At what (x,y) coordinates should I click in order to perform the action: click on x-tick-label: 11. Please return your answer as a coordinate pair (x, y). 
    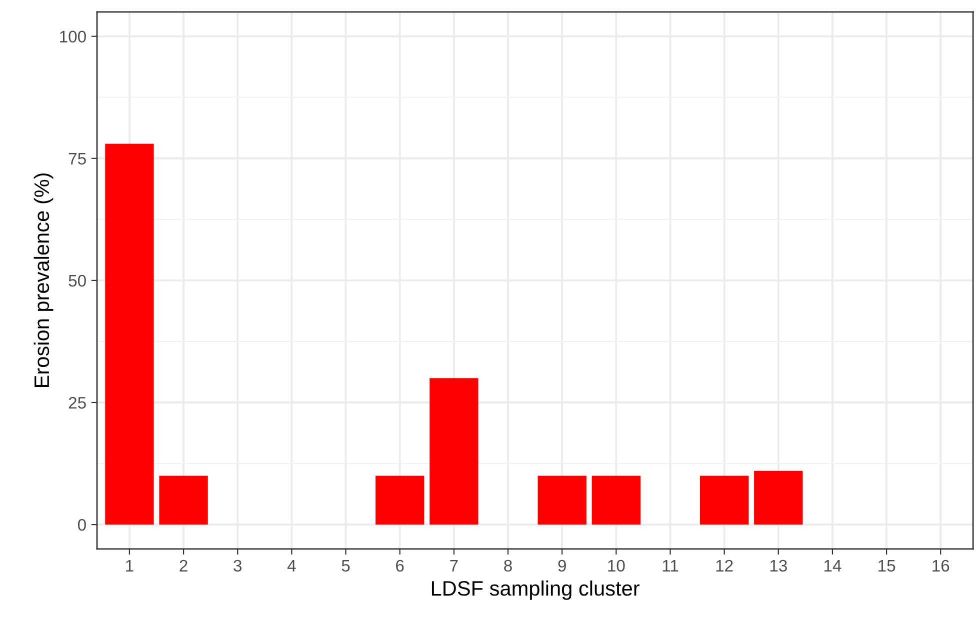
    Looking at the image, I should click on (670, 566).